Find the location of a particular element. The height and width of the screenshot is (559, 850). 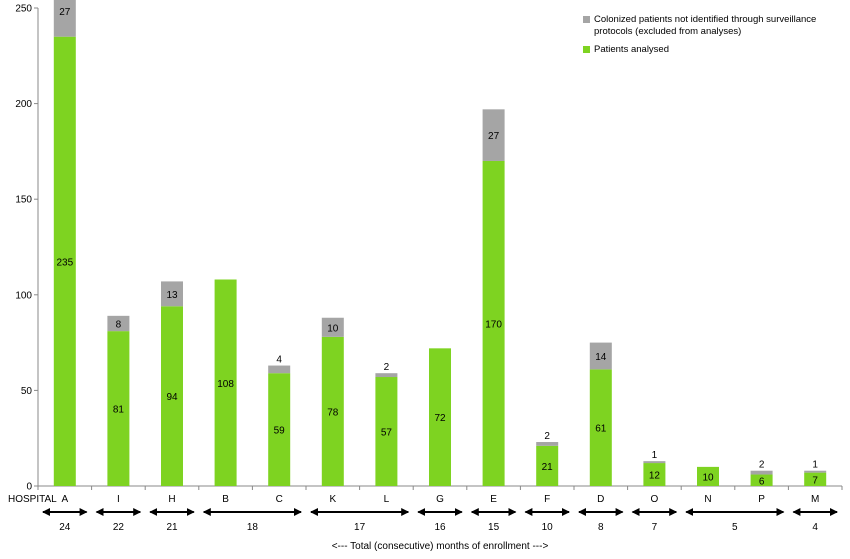

x-tick-label: D is located at coordinates (600, 499).